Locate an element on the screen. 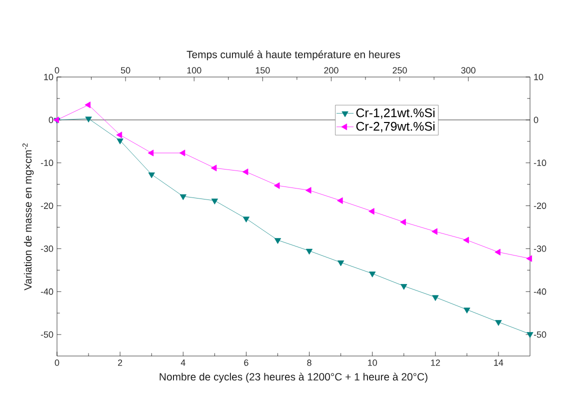 This screenshot has width=576, height=401. x2-tick-label: 100 is located at coordinates (194, 70).